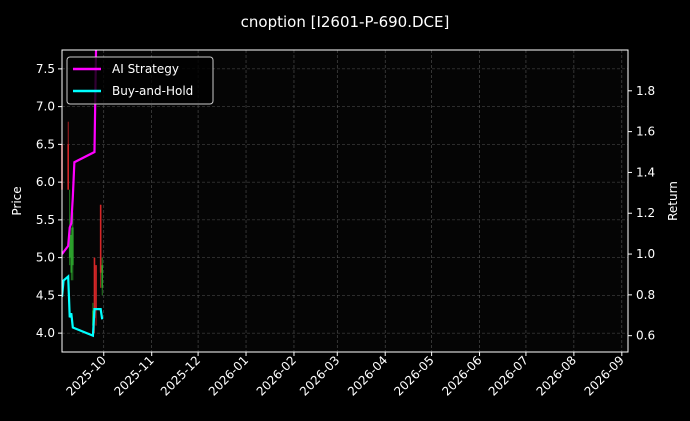  What do you see at coordinates (45, 295) in the screenshot?
I see `y-left-tick-label: 4.5` at bounding box center [45, 295].